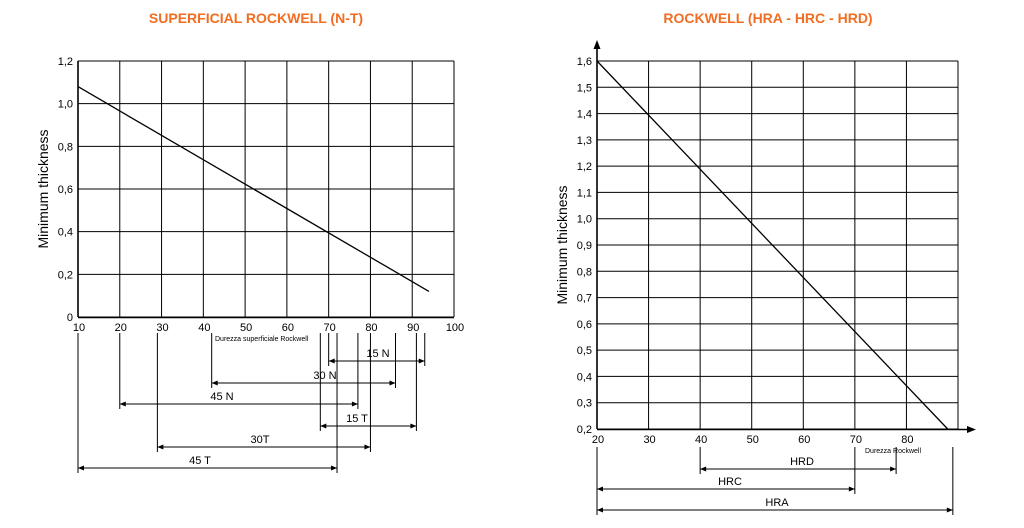 This screenshot has height=528, width=1024. What do you see at coordinates (597, 44) in the screenshot?
I see `y-axis-arrow` at bounding box center [597, 44].